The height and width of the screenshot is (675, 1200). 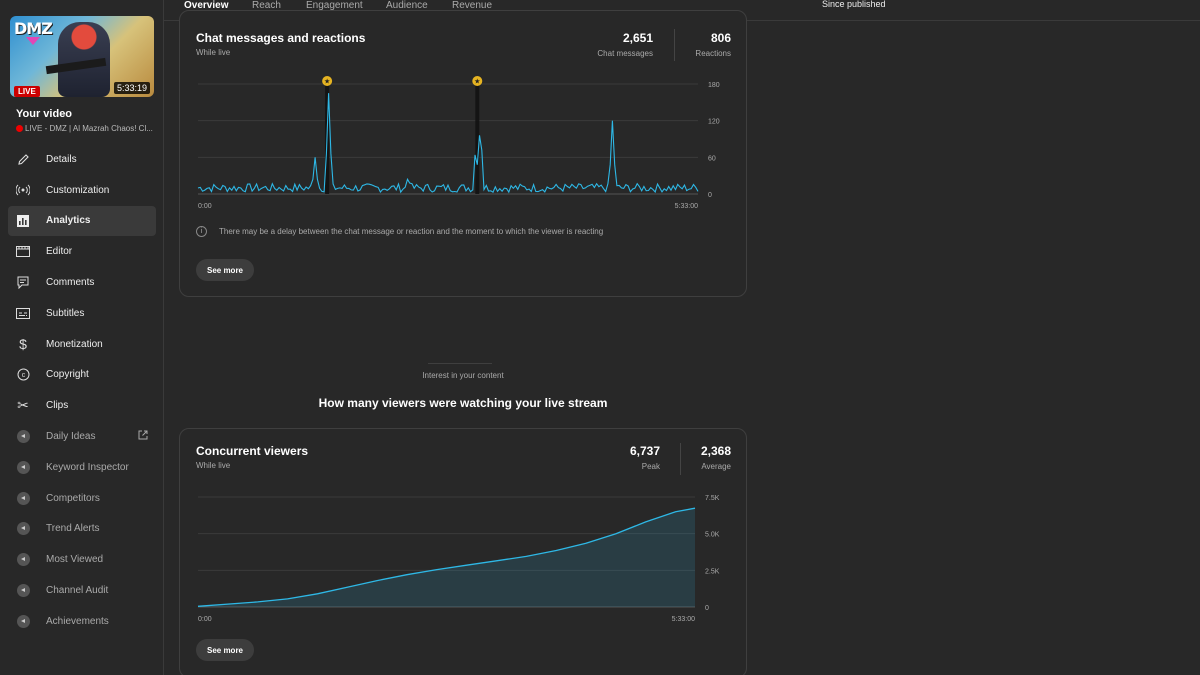 What do you see at coordinates (77, 621) in the screenshot?
I see `sidebar-item-label: Achievements` at bounding box center [77, 621].